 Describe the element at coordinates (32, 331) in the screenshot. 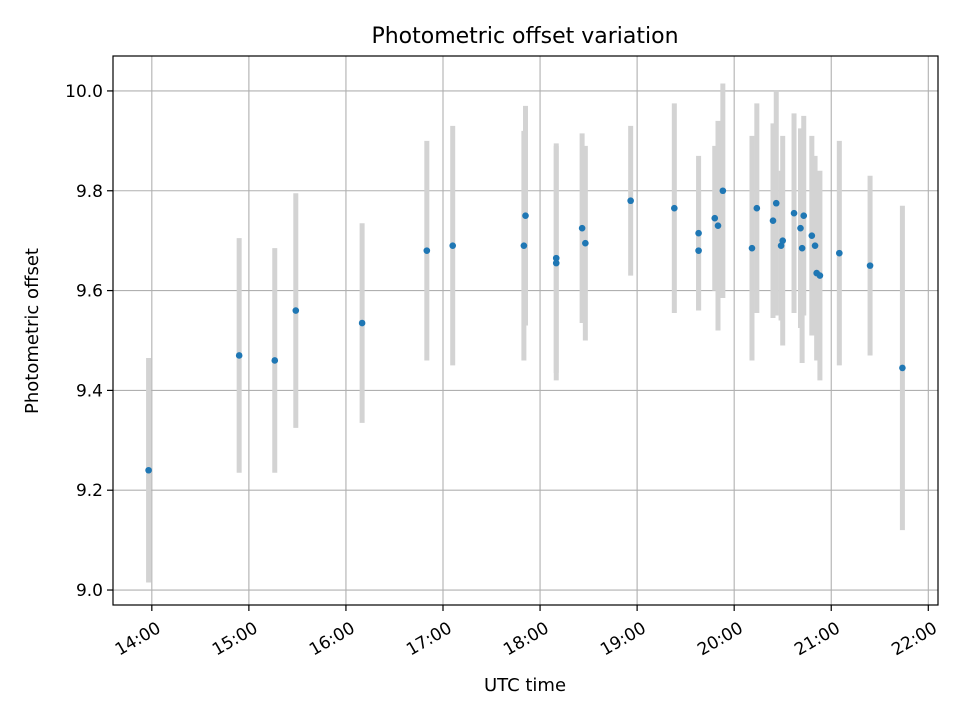

I see `y-axis-label: Photometric offset` at that location.